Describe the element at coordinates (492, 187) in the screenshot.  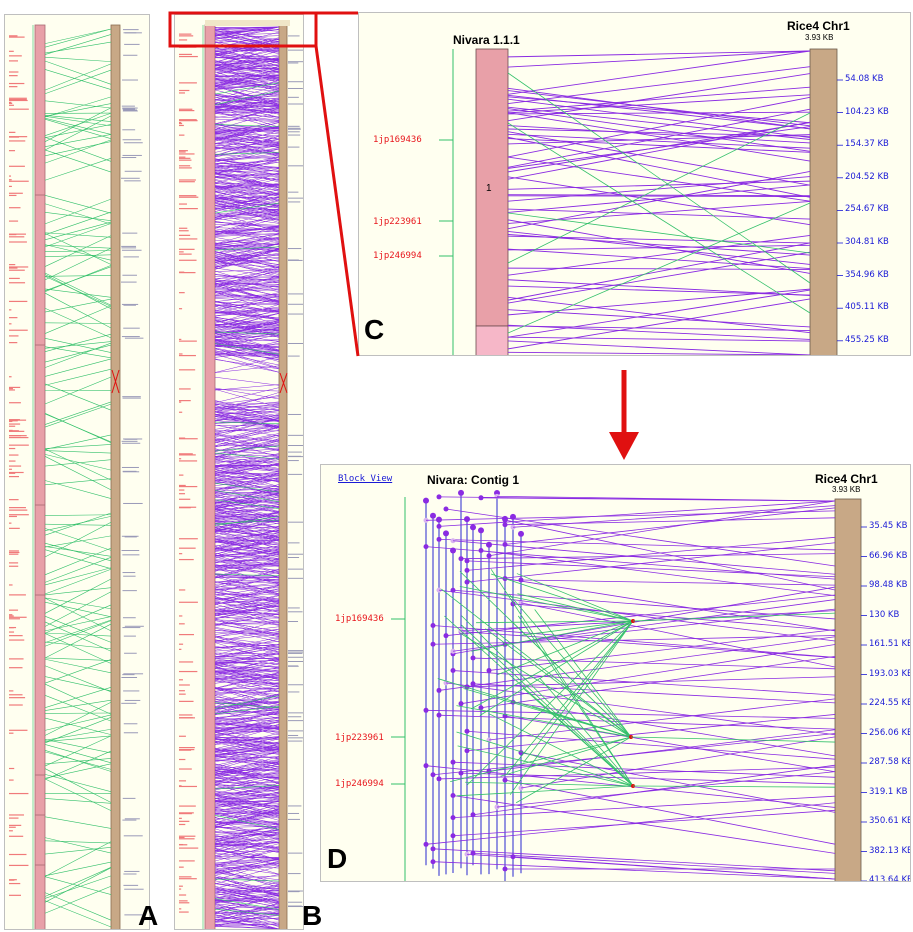
I see `query-contig-bar` at that location.